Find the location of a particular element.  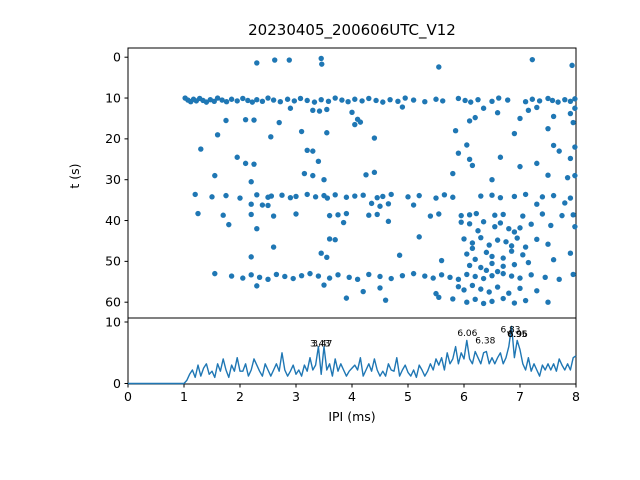

svg-text: 20 is located at coordinates (113, 138).